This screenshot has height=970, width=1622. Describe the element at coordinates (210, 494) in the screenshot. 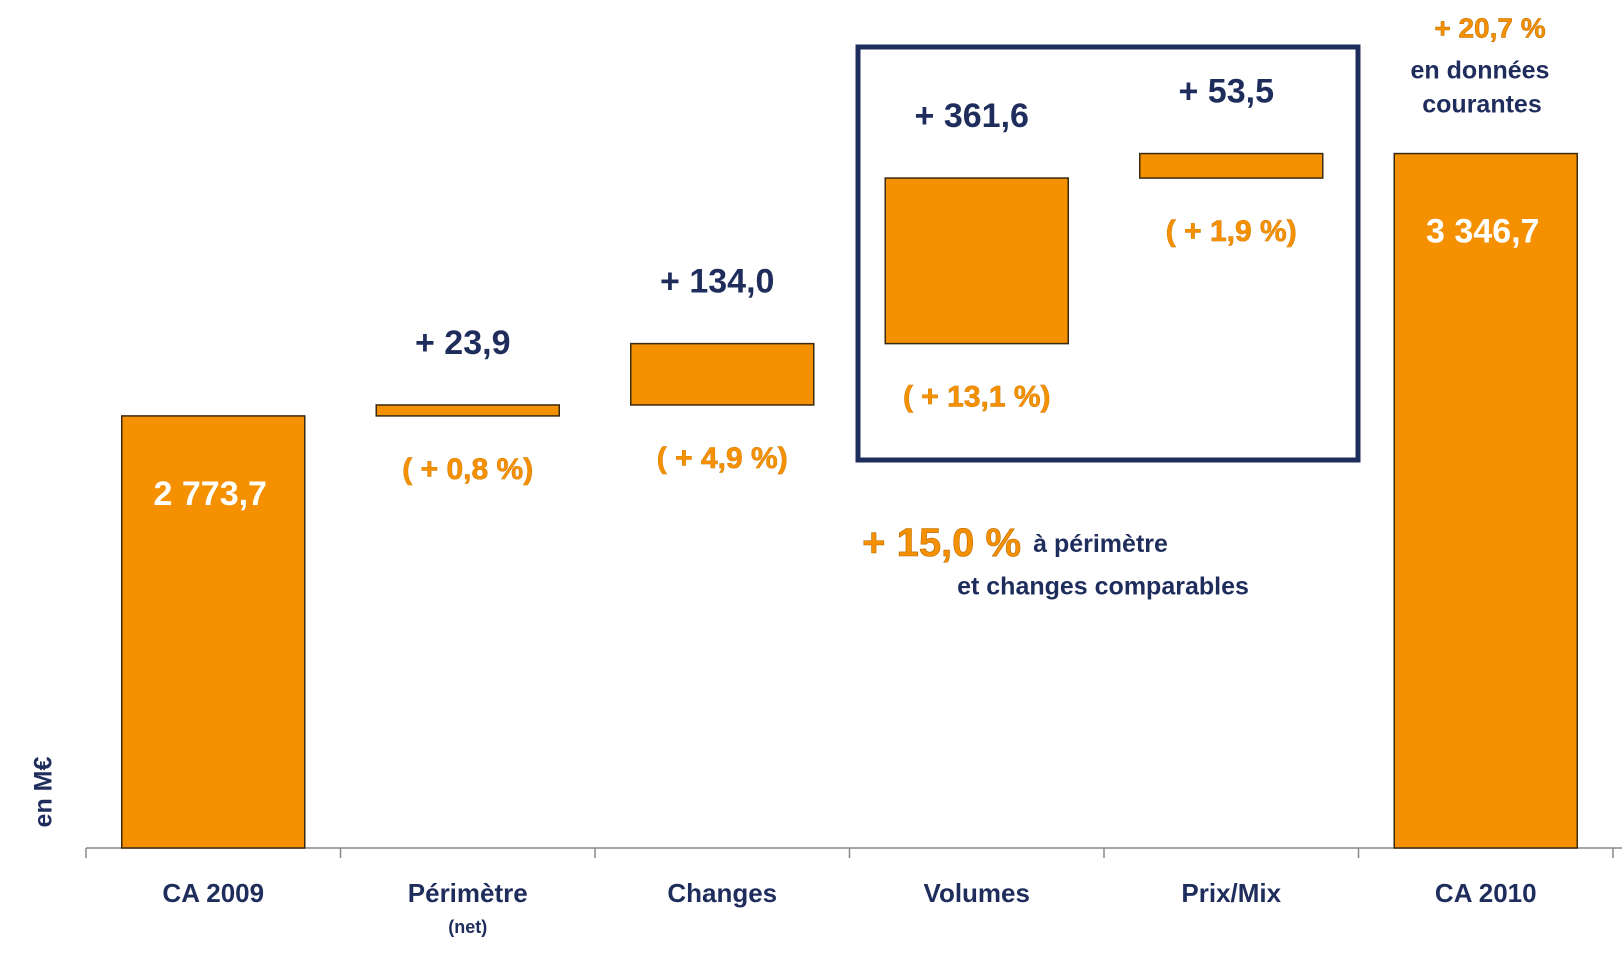

I see `value-label: 2 773,7` at that location.